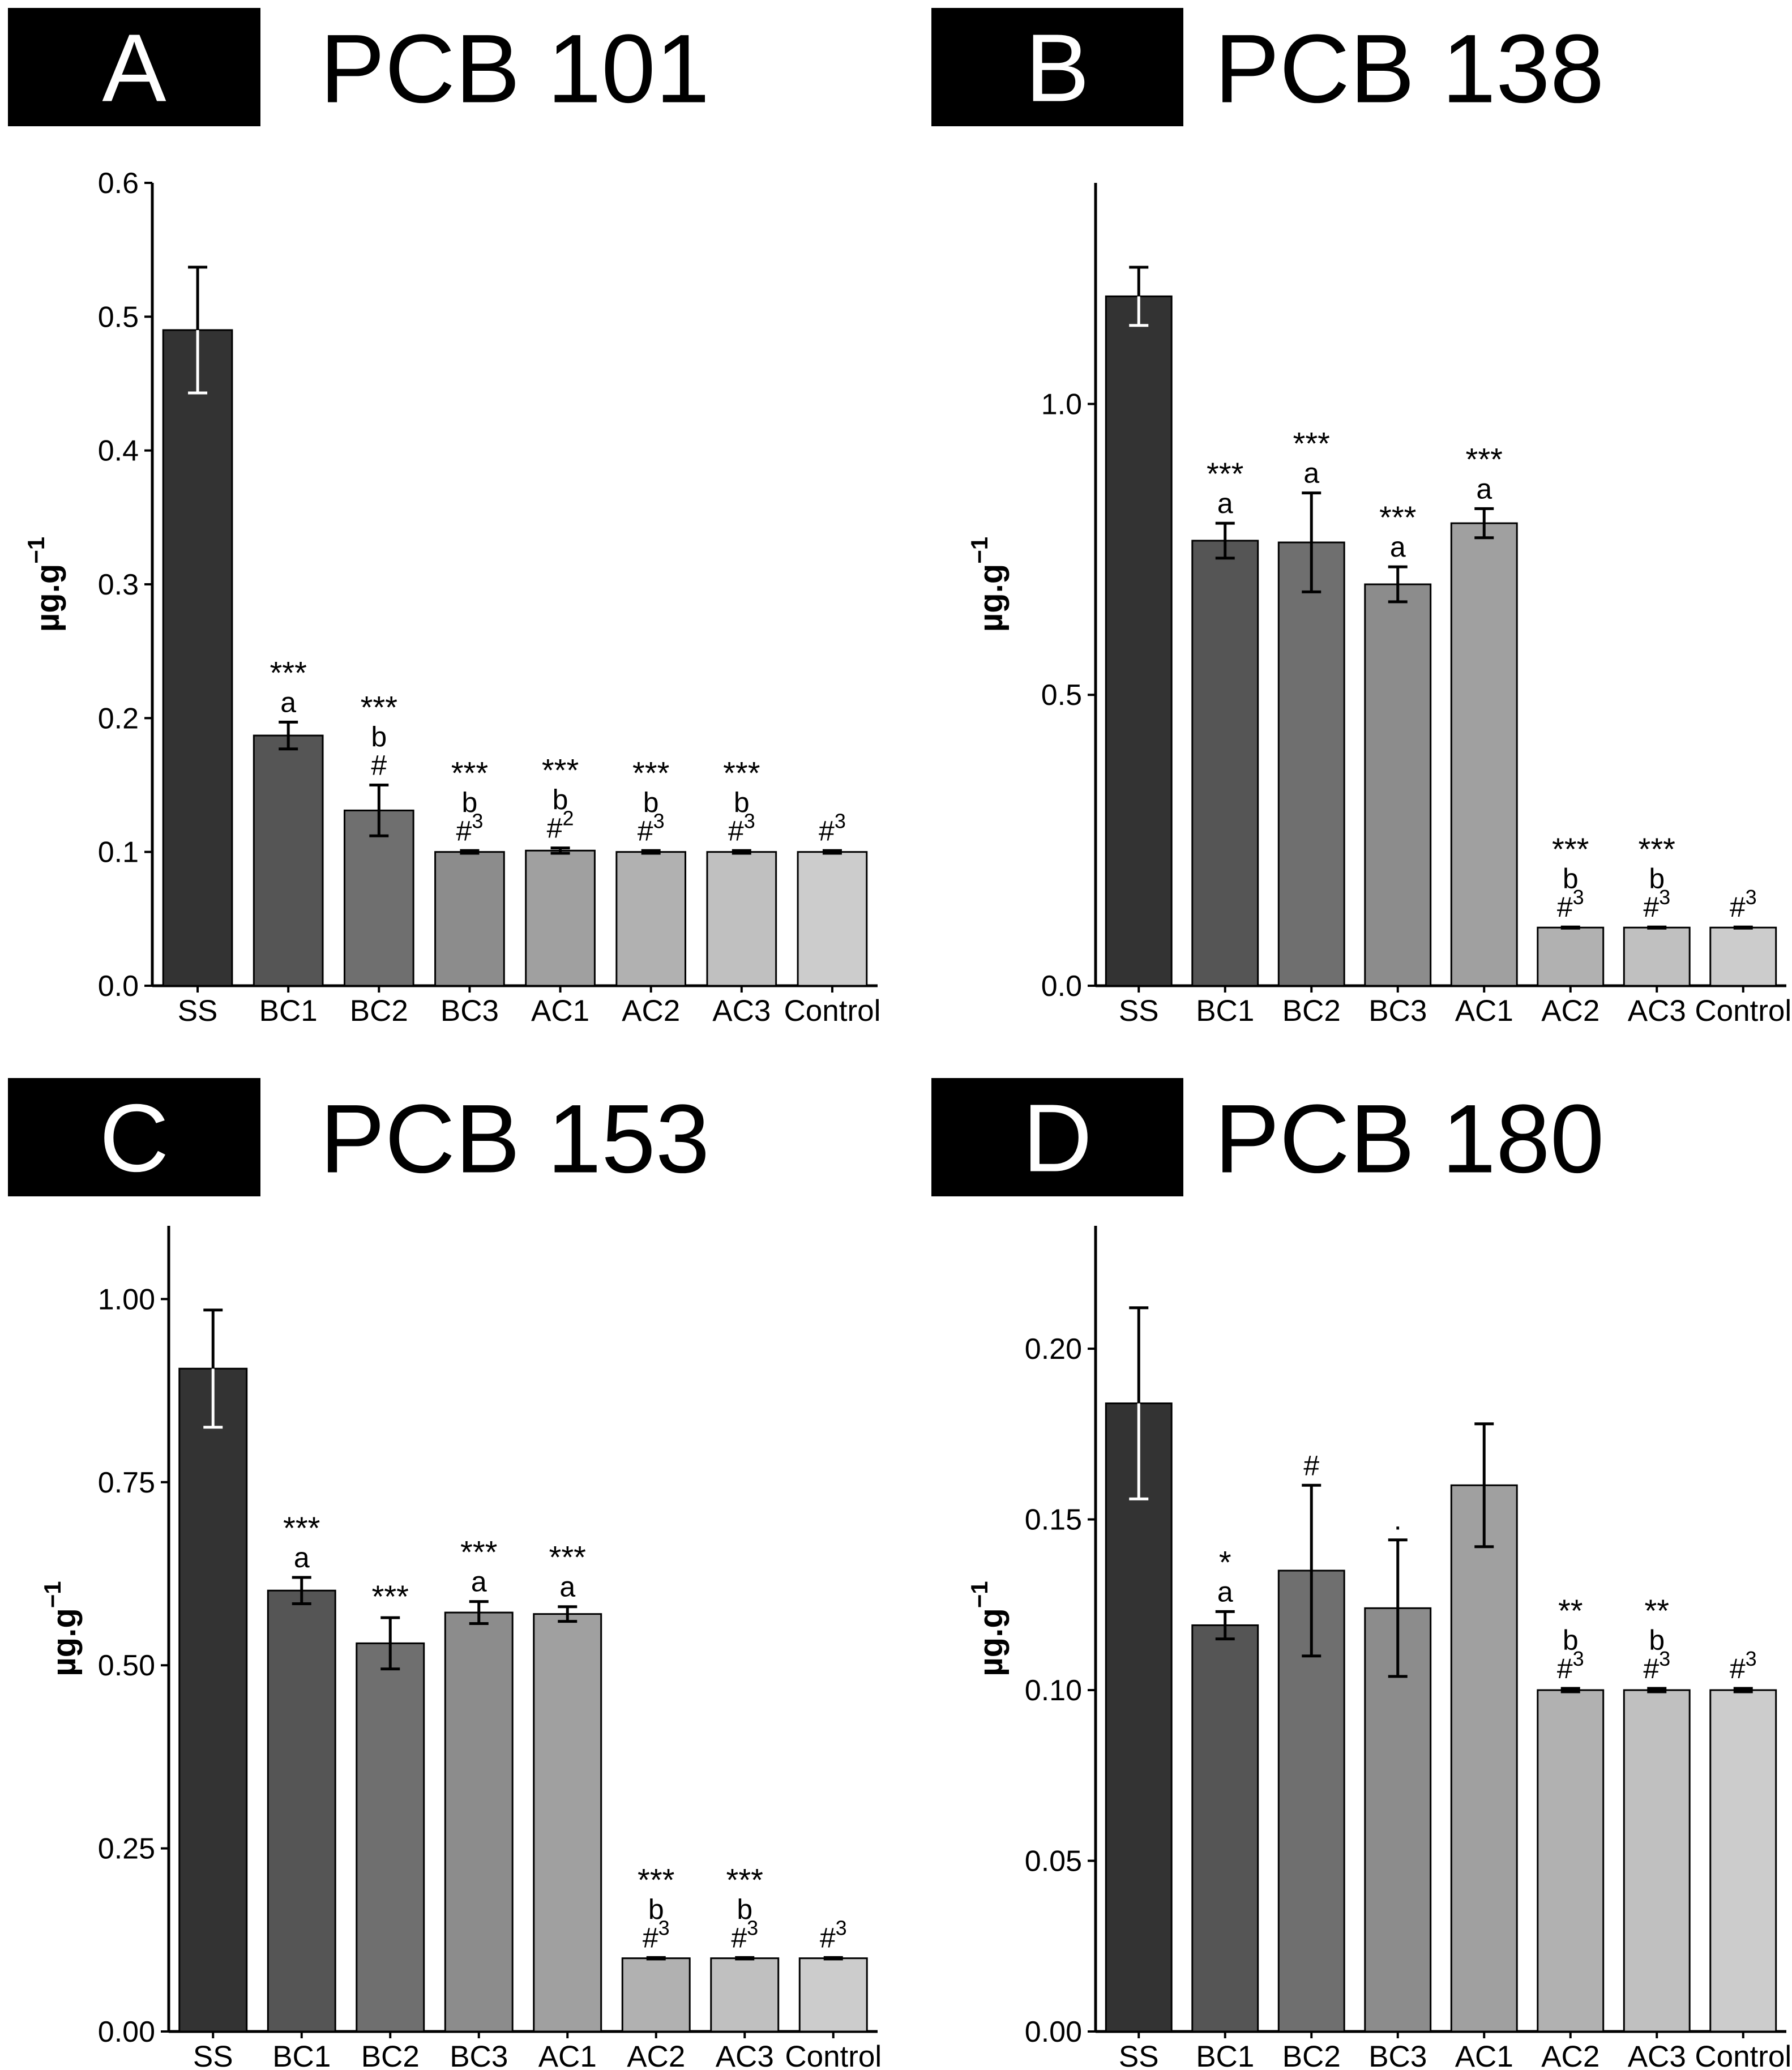 The height and width of the screenshot is (2070, 1792). Describe the element at coordinates (479, 2055) in the screenshot. I see `x-tick-label: BC3` at that location.